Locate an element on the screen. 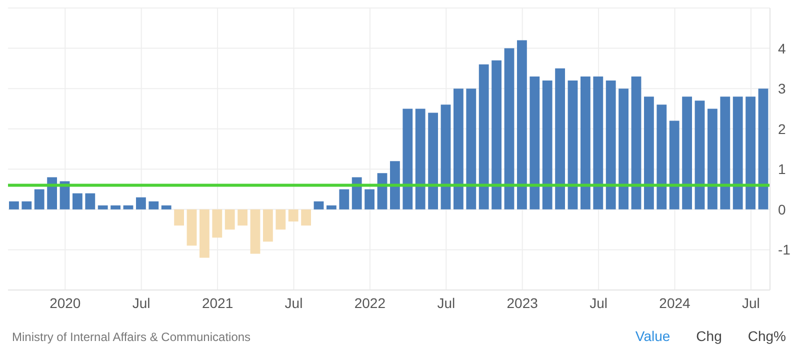  x-tick-label: 2023 is located at coordinates (522, 302).